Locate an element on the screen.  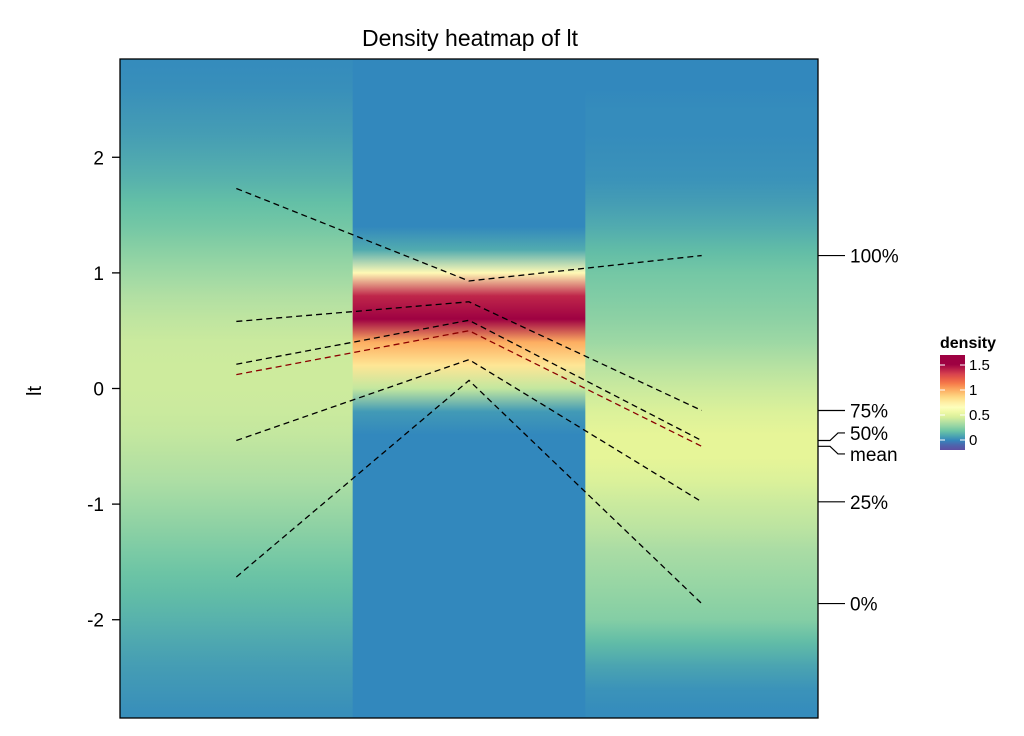
y-axis: 2 1 0 -1 -2 is located at coordinates (103, 390).